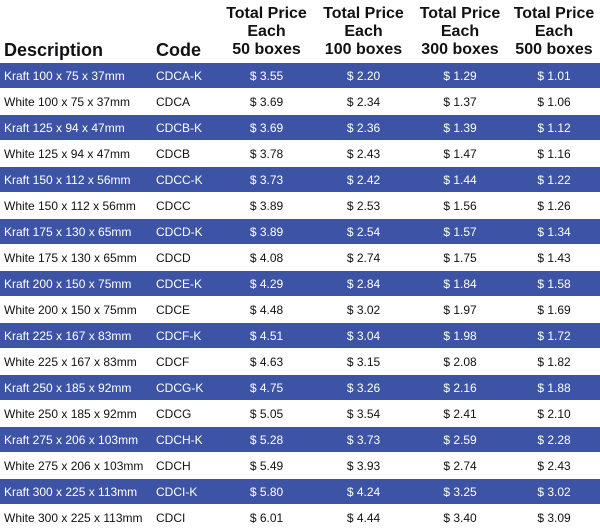 Image resolution: width=600 pixels, height=530 pixels. I want to click on price-100-cell: $ 3.02, so click(363, 310).